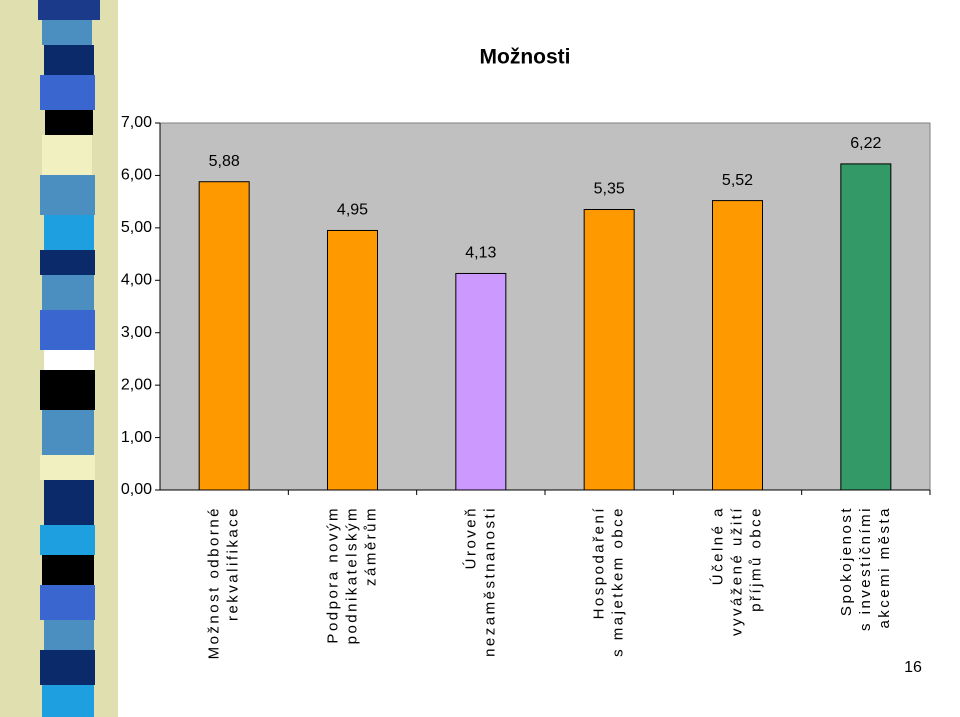 The image size is (960, 717). I want to click on value-label: 4,13, so click(480, 253).